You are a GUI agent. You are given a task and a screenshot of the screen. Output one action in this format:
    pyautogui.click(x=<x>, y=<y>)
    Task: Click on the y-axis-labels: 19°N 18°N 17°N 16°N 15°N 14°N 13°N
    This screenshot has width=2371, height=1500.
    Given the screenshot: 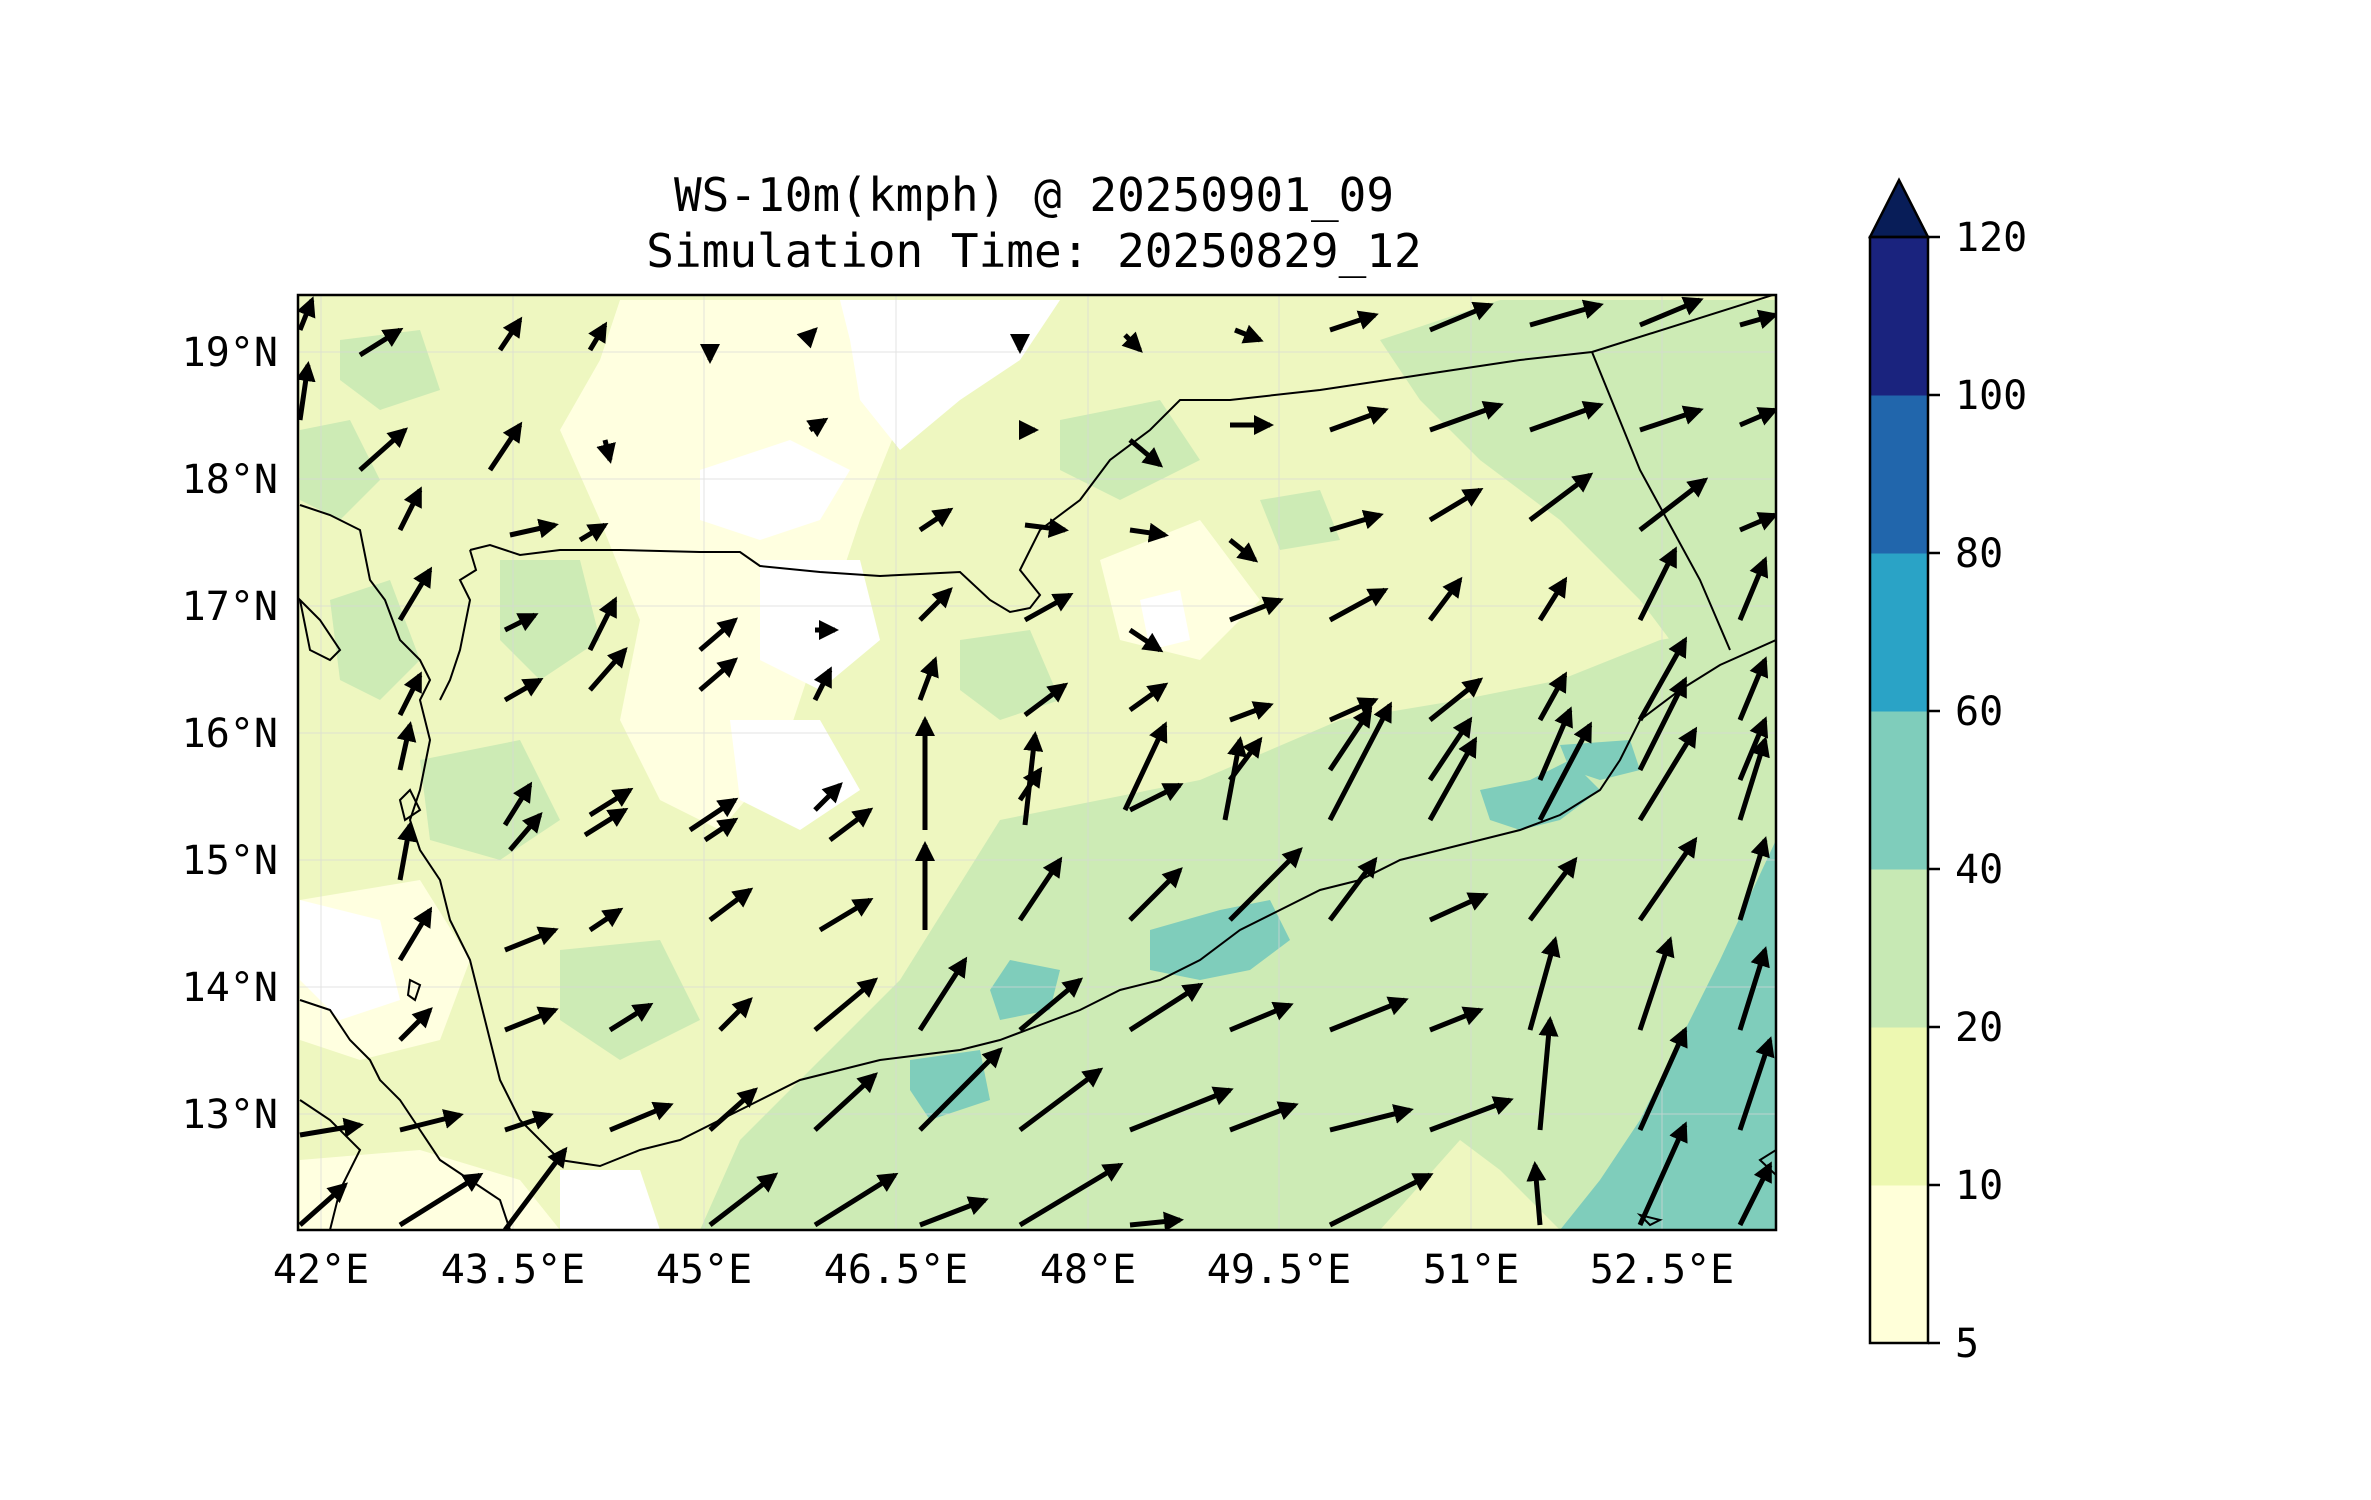 What is the action you would take?
    pyautogui.click(x=230, y=734)
    